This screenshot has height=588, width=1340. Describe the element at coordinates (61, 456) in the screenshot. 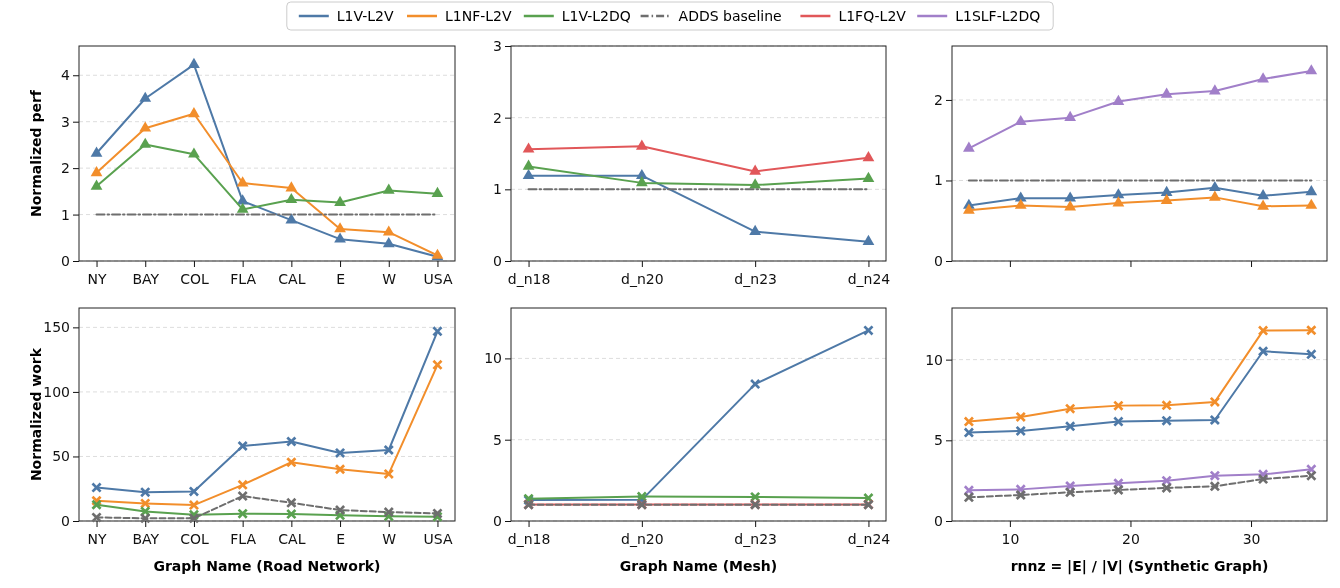

I see `y-tick-label: 50` at that location.